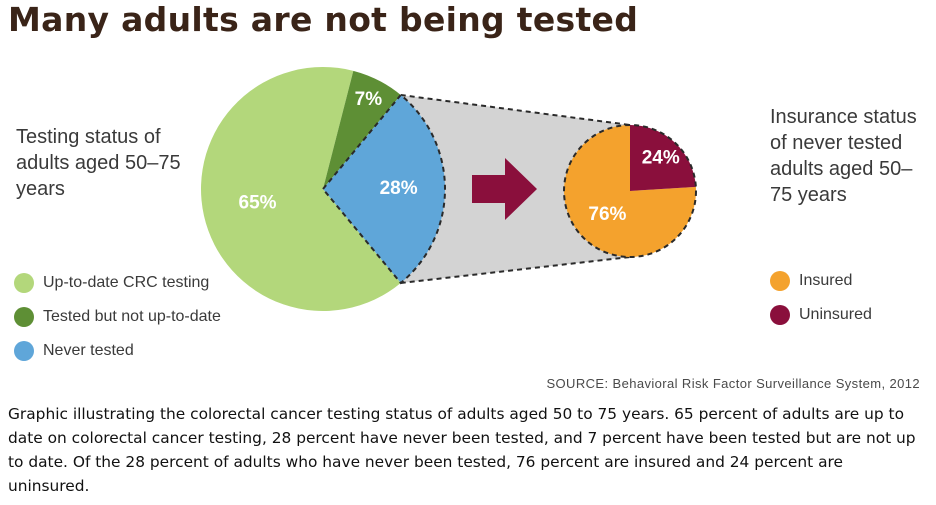  I want to click on legend-item-uninsured: Uninsured, so click(821, 315).